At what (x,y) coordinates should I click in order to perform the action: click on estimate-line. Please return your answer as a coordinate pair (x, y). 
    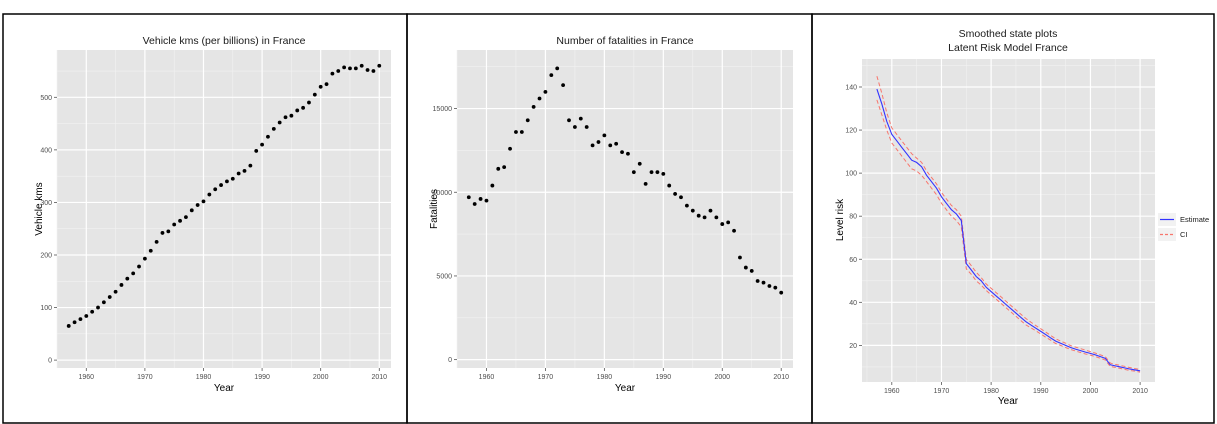
    Looking at the image, I should click on (1008, 230).